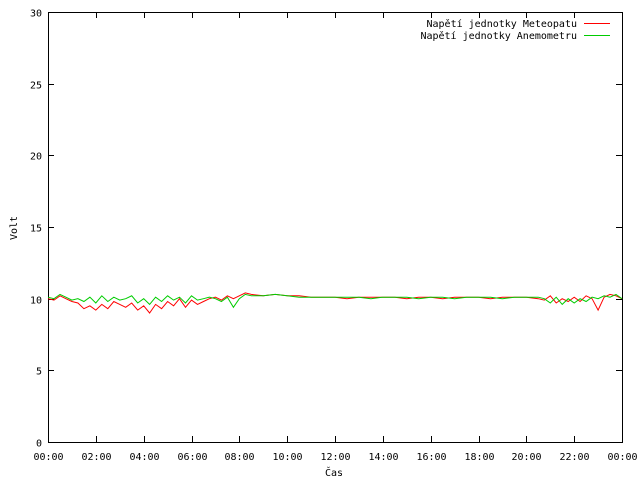 This screenshot has height=480, width=640. Describe the element at coordinates (96, 457) in the screenshot. I see `x-tick-label: 02:00` at that location.